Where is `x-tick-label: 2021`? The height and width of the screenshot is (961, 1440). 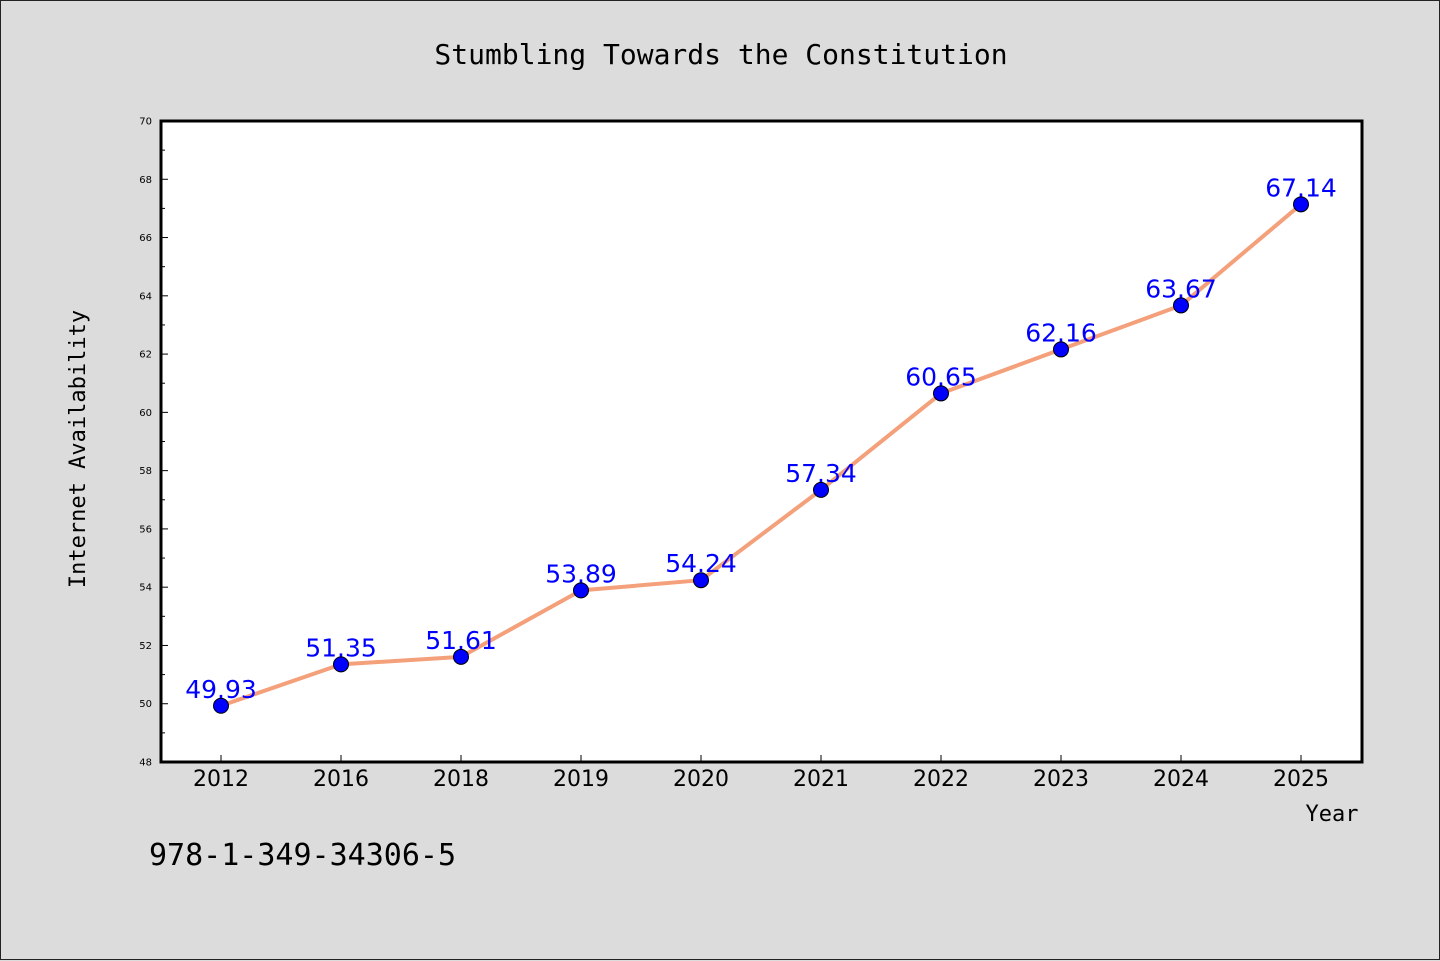
x-tick-label: 2021 is located at coordinates (821, 779).